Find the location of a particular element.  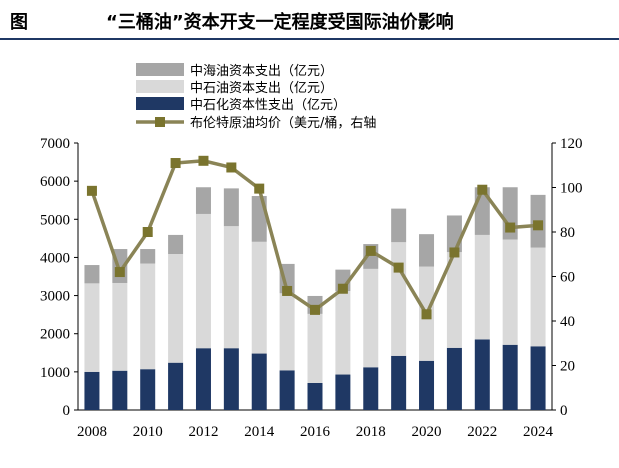

x-tick-label: 2010 is located at coordinates (148, 432).